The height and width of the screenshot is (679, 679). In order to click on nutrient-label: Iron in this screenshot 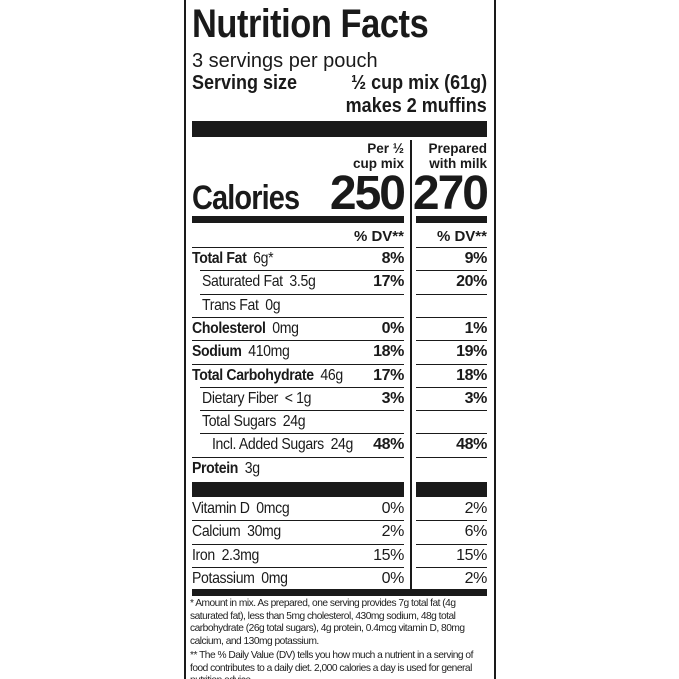, I will do `click(203, 555)`.